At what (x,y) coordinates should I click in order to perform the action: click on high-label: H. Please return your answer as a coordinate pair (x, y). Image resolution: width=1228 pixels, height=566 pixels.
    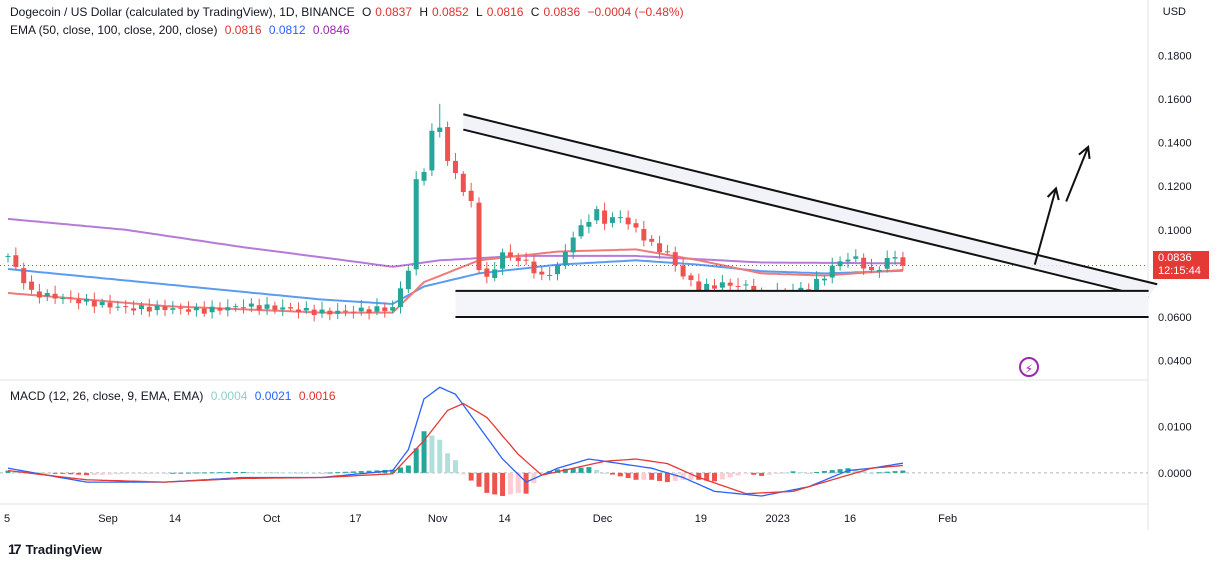
    Looking at the image, I should click on (423, 12).